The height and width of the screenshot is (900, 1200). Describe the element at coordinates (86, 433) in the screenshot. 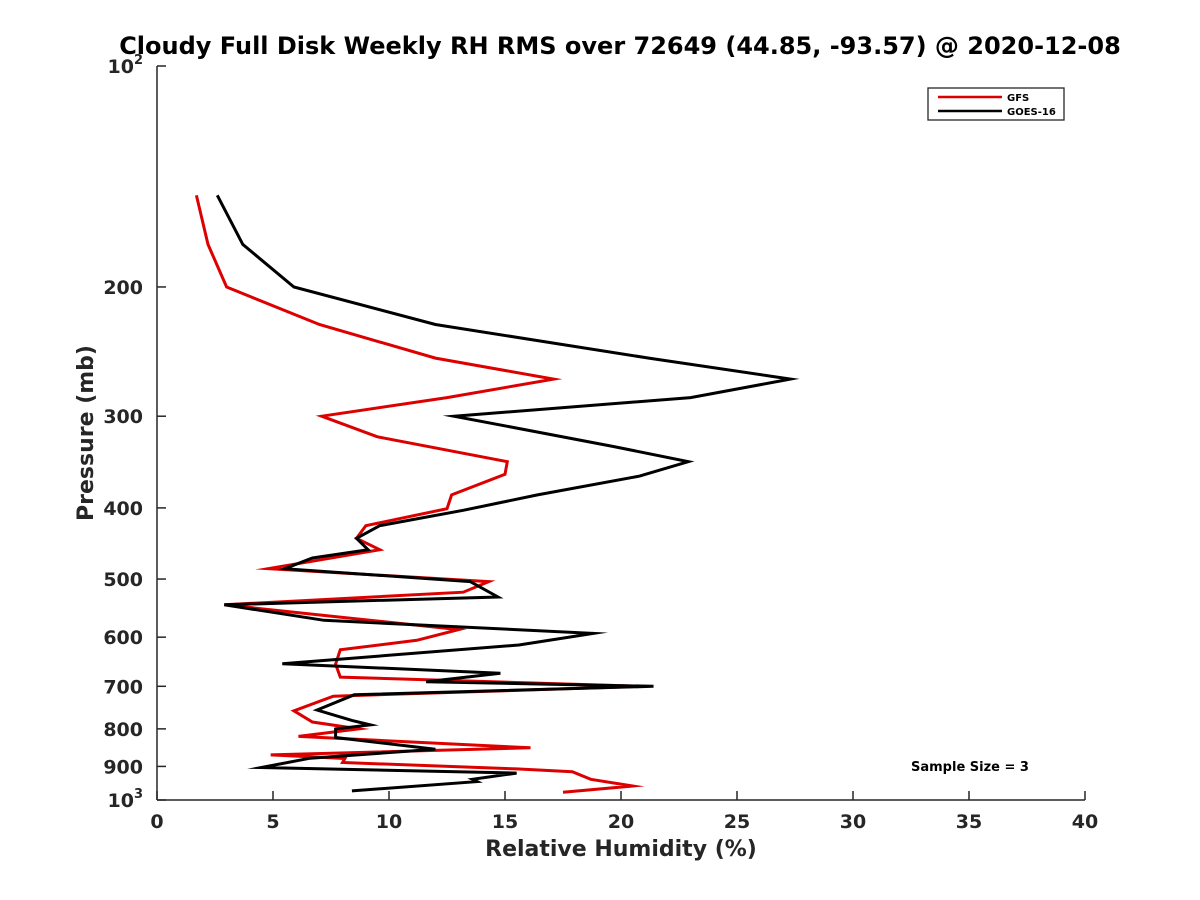

I see `y-axis-label: Pressure (mb)` at that location.